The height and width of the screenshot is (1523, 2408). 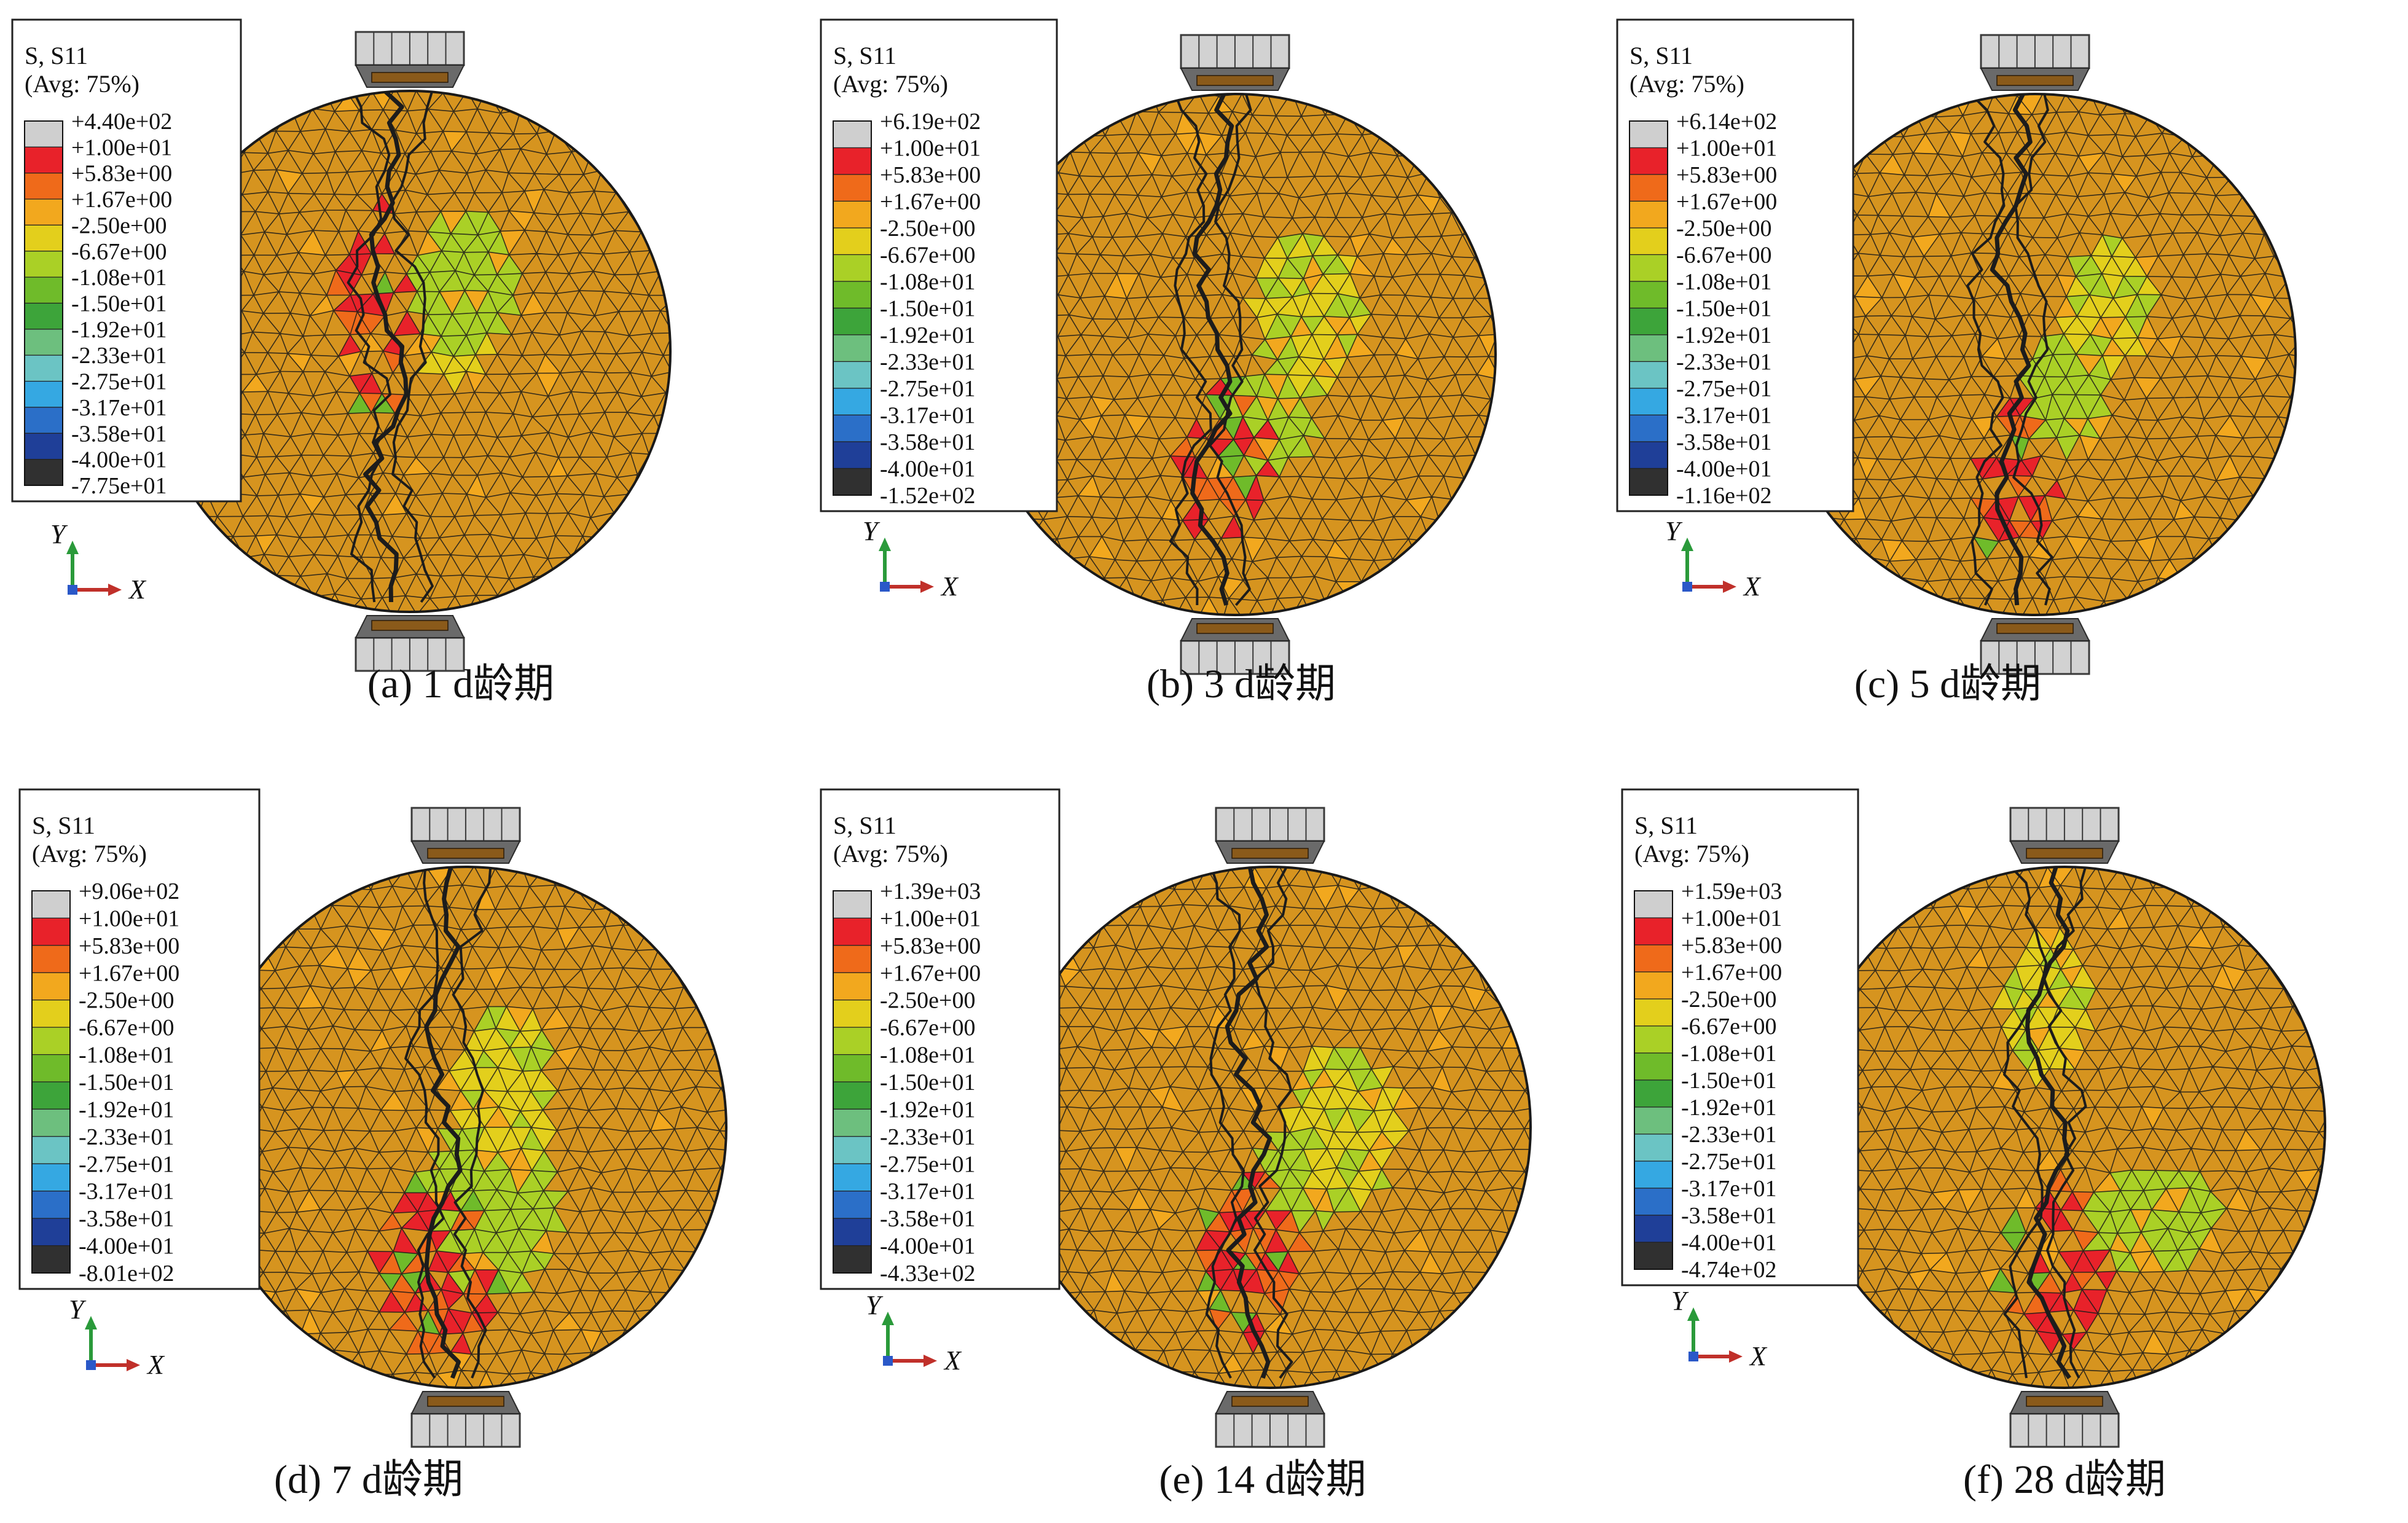 What do you see at coordinates (928, 1273) in the screenshot?
I see `legend-value: -4.33e+02` at bounding box center [928, 1273].